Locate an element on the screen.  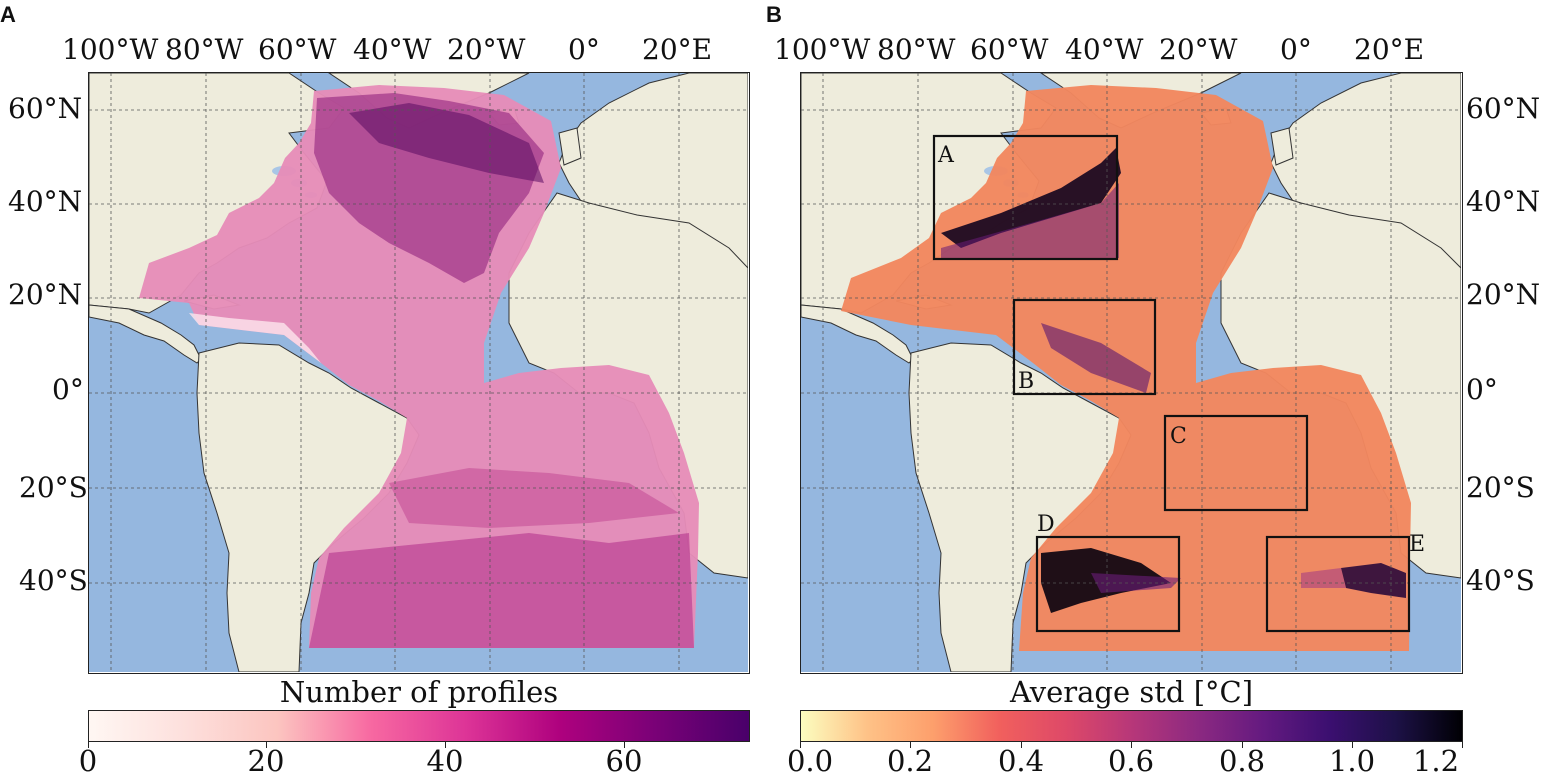
region-label-a: A is located at coordinates (946, 155).